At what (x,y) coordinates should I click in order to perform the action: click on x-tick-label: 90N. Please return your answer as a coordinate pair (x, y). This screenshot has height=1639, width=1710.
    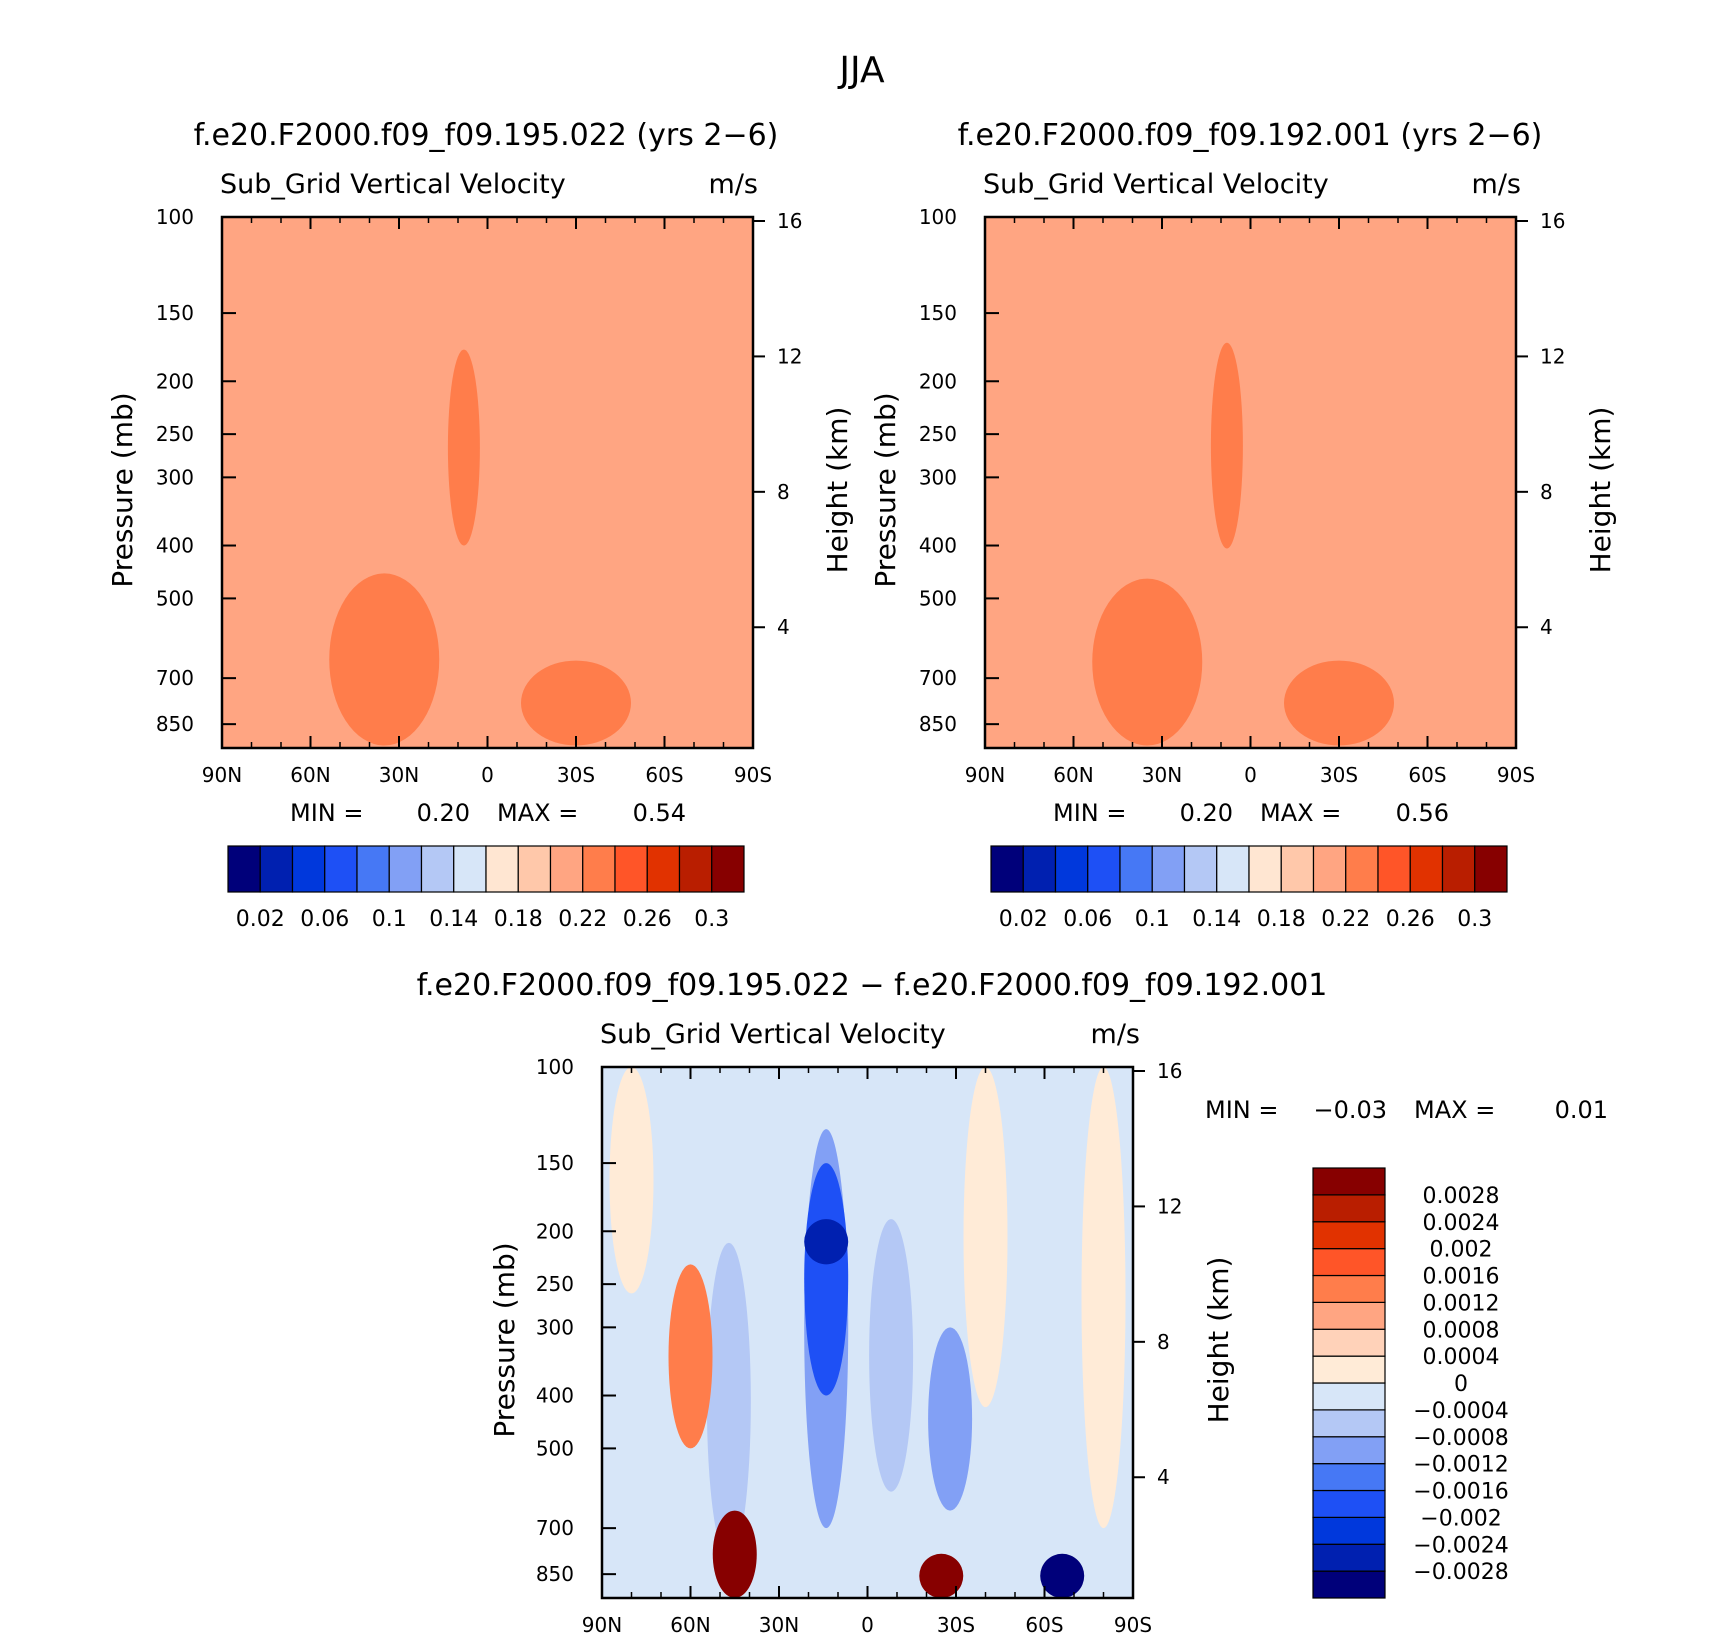
    Looking at the image, I should click on (222, 775).